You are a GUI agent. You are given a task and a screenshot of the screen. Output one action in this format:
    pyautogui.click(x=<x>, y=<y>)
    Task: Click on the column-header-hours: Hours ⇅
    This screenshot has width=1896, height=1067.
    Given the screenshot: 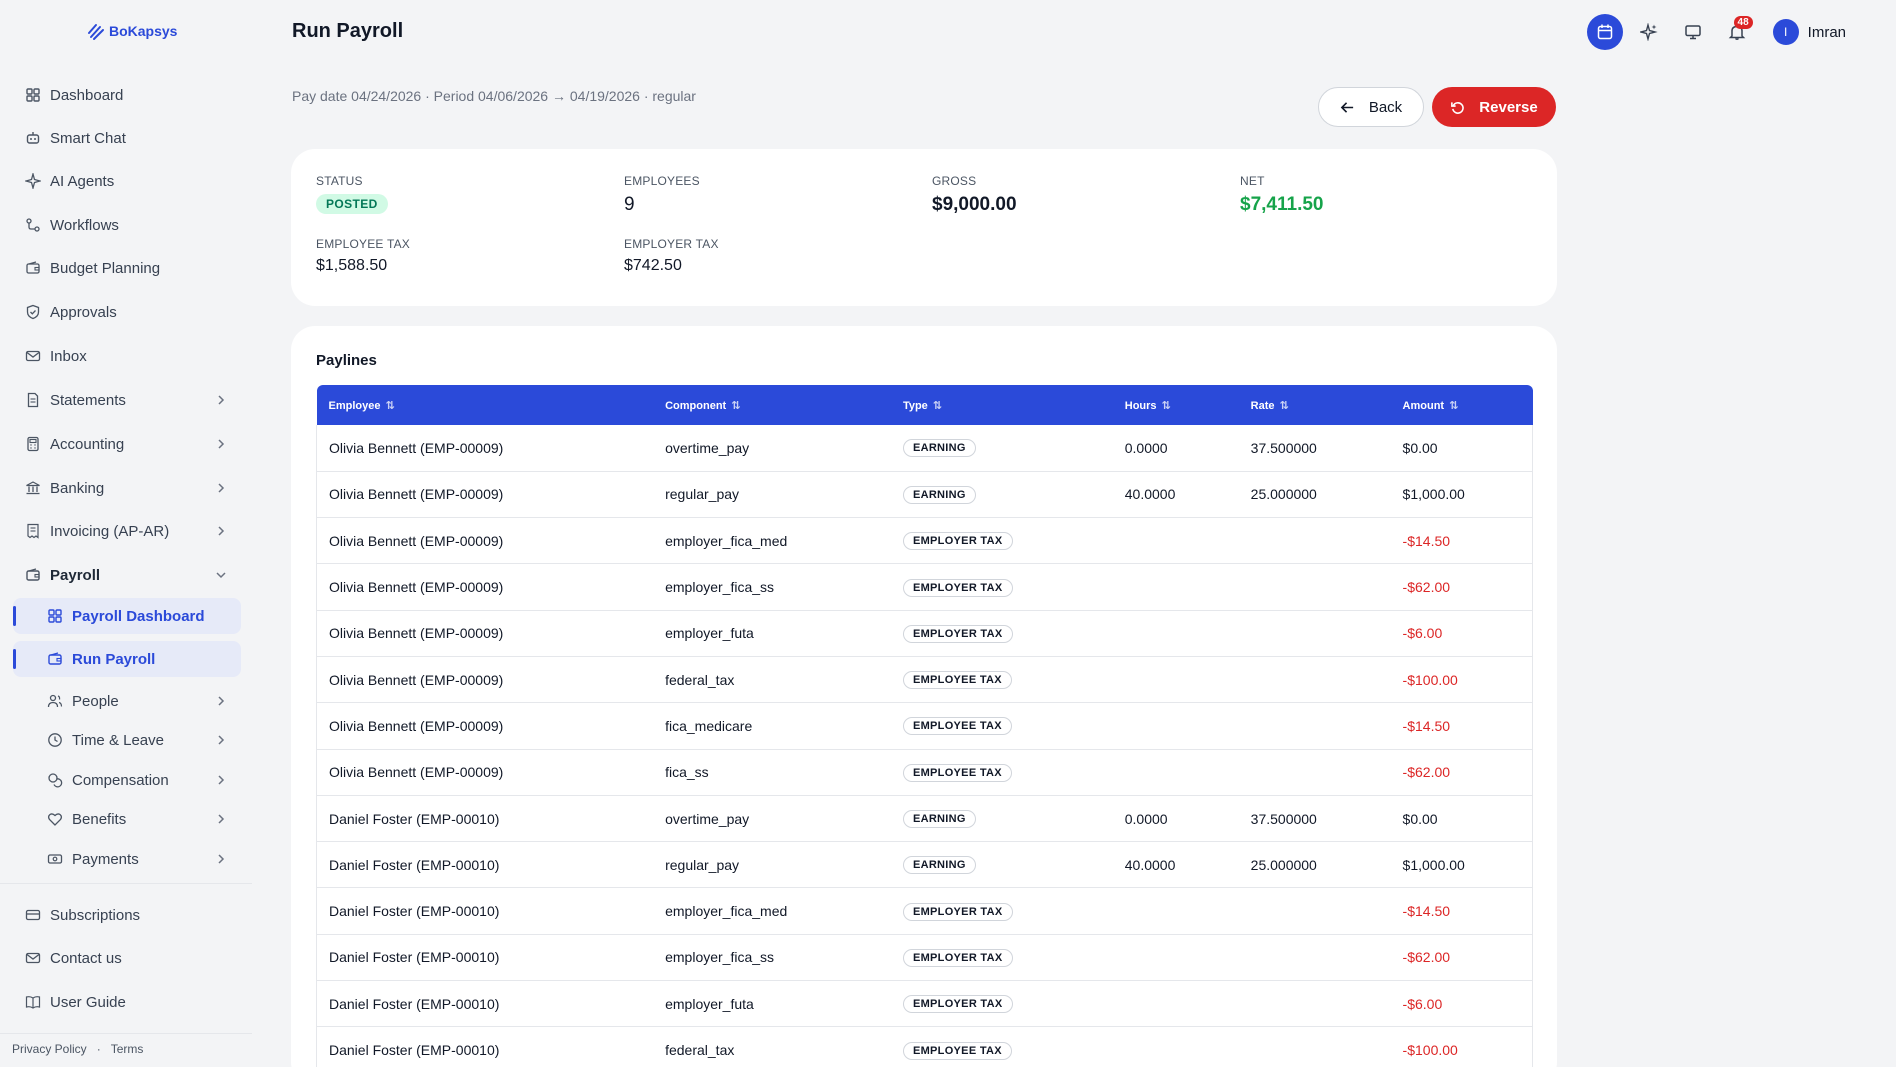 What is the action you would take?
    pyautogui.click(x=1175, y=405)
    